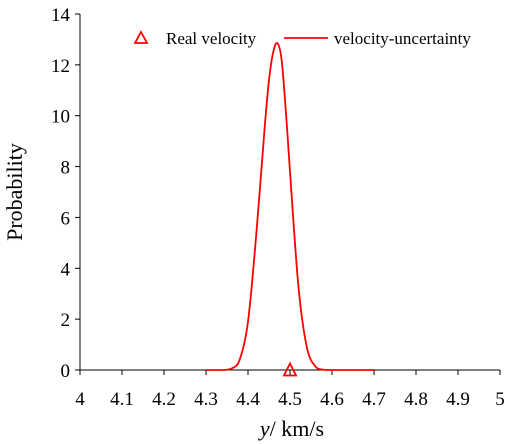 The image size is (512, 444). I want to click on x-tick-label: 4.8, so click(416, 399).